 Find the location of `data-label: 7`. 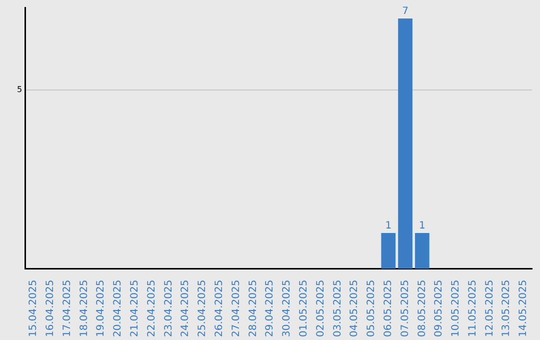

data-label: 7 is located at coordinates (405, 12).